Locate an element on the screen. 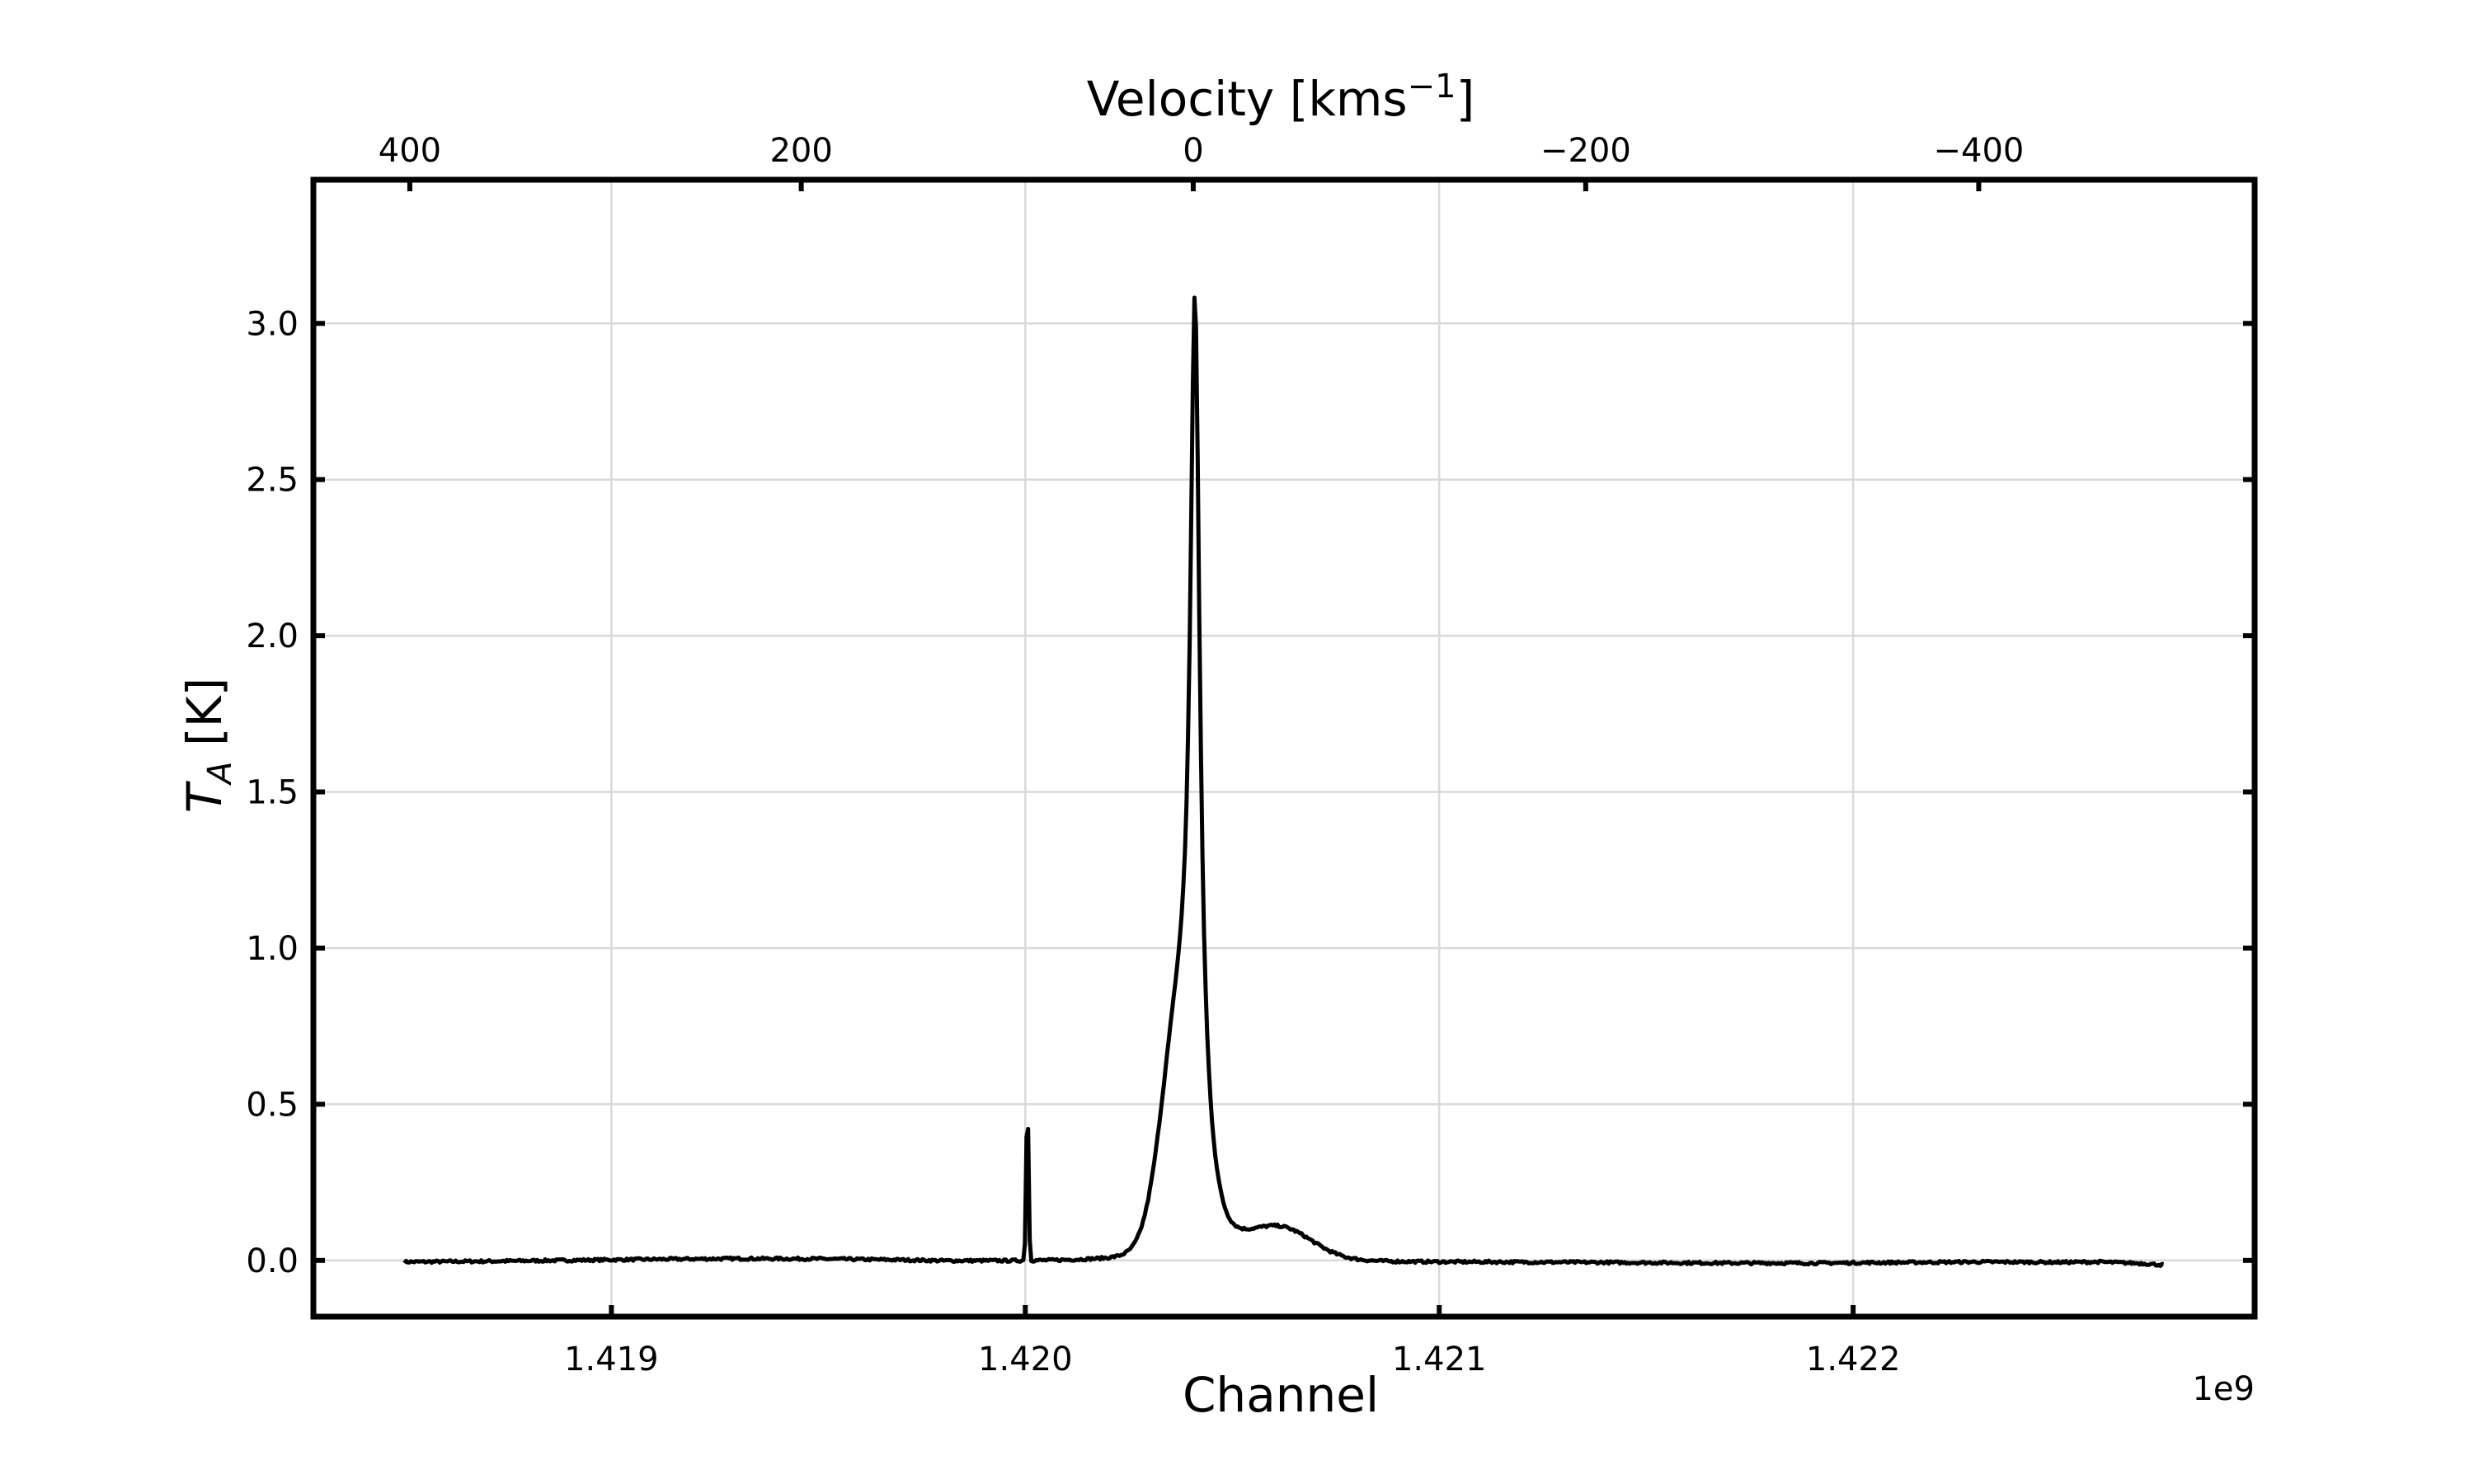 This screenshot has height=1484, width=2474. top-tick-label: 400 is located at coordinates (410, 151).